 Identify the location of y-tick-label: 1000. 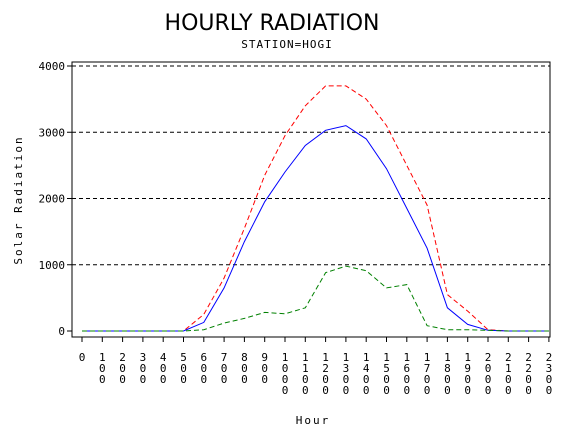
(52, 265).